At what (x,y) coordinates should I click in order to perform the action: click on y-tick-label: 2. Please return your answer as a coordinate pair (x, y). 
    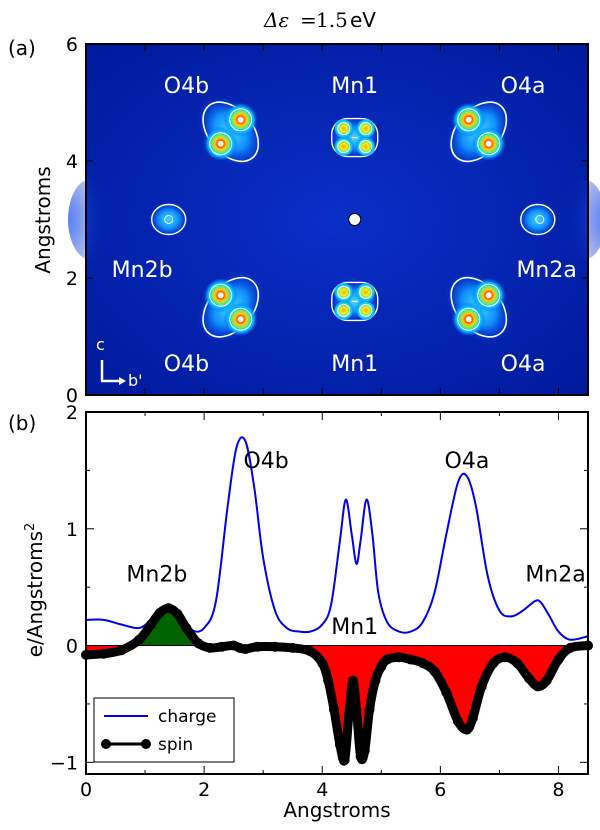
    Looking at the image, I should click on (72, 413).